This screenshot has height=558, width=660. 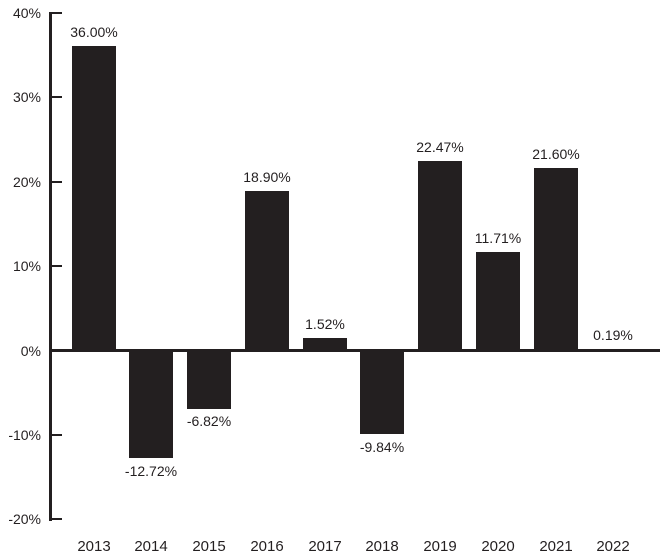 What do you see at coordinates (556, 546) in the screenshot?
I see `x-axis-tick-label: 2021` at bounding box center [556, 546].